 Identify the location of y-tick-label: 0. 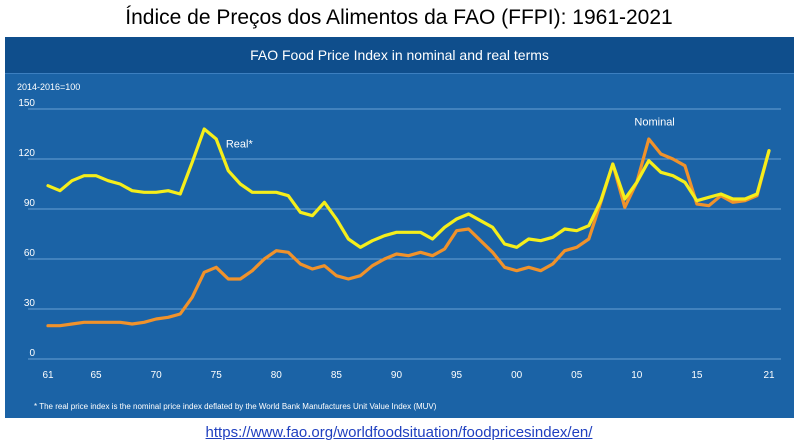
(32, 353).